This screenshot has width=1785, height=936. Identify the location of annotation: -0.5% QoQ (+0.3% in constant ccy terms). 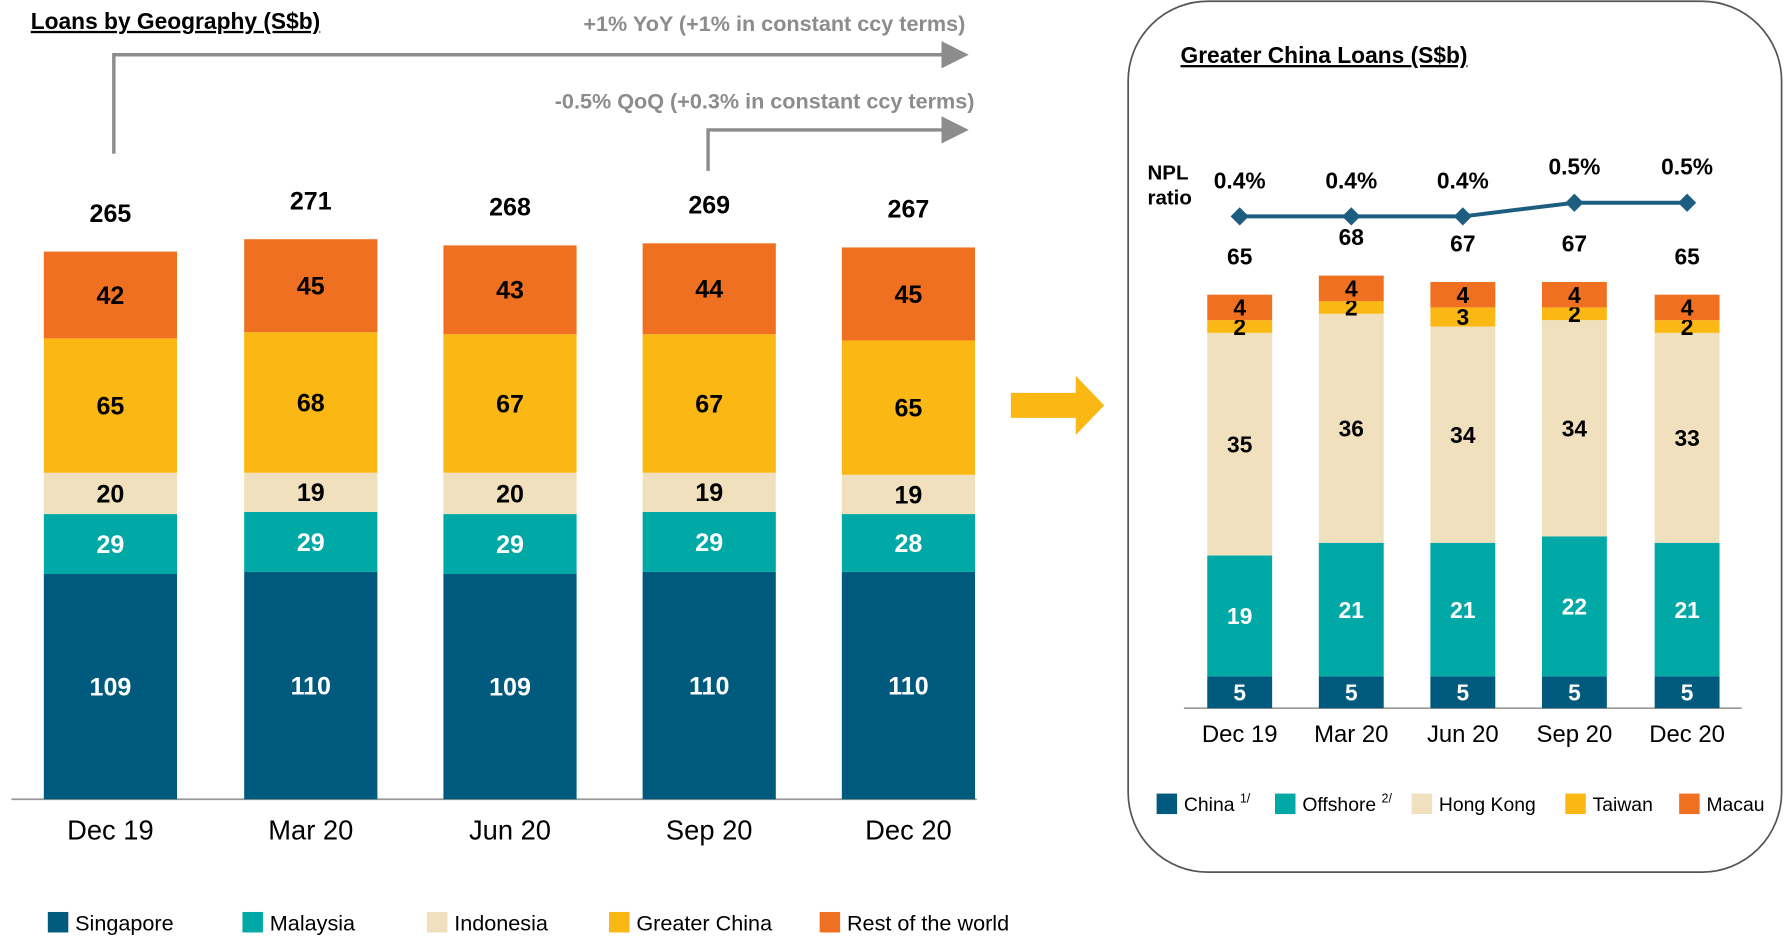
(765, 100).